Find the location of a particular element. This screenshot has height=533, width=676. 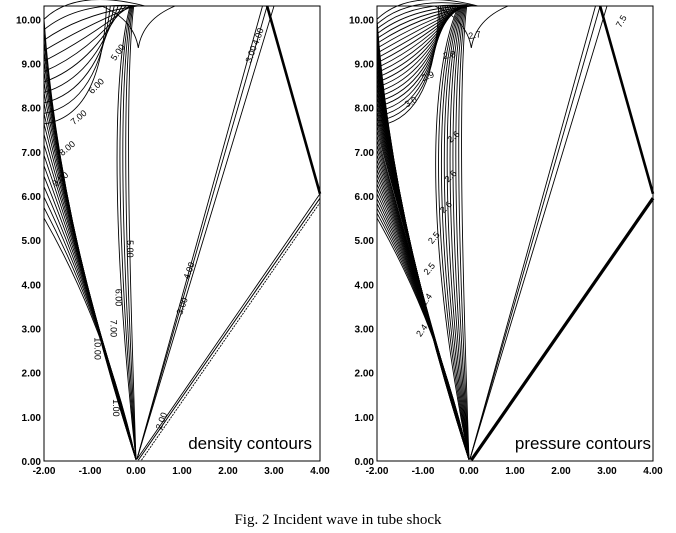

pressure-x-tick-labels: -2.00 -1.00 0.00 1.00 2.00 3.00 4.00 is located at coordinates (515, 471).